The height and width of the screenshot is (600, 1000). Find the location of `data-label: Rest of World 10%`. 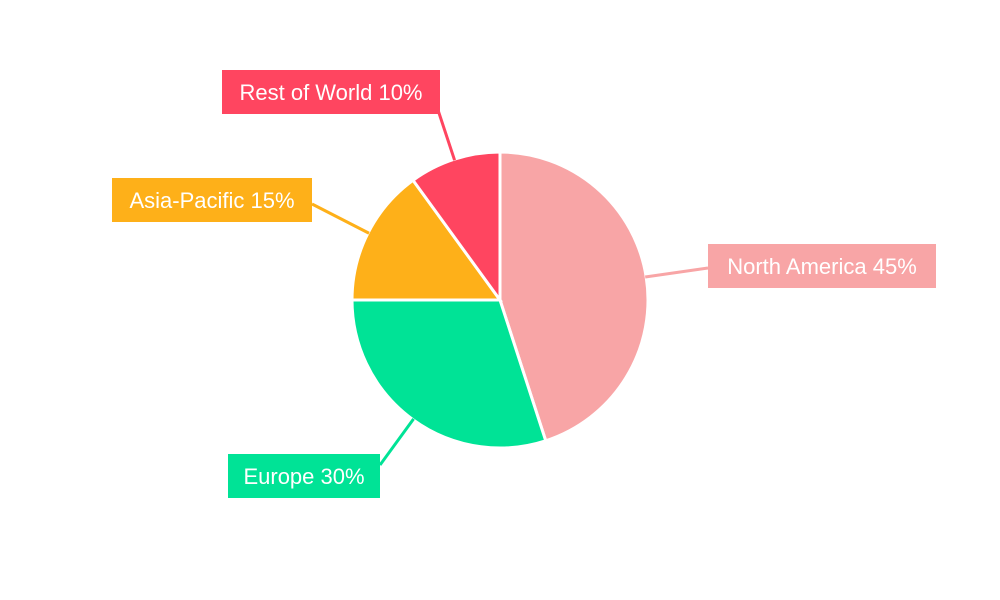

data-label: Rest of World 10% is located at coordinates (330, 92).